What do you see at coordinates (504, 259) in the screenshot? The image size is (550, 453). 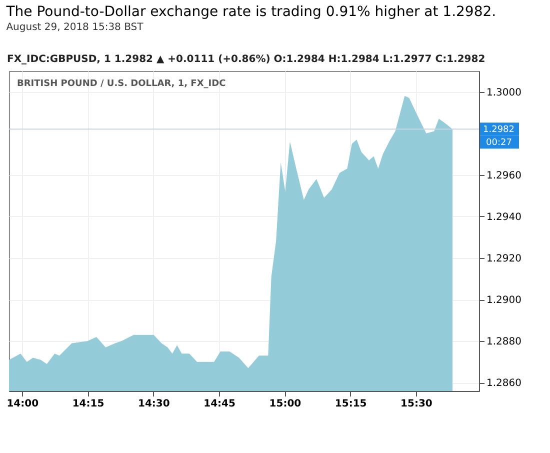 I see `y-tick-label: 1.2920` at bounding box center [504, 259].